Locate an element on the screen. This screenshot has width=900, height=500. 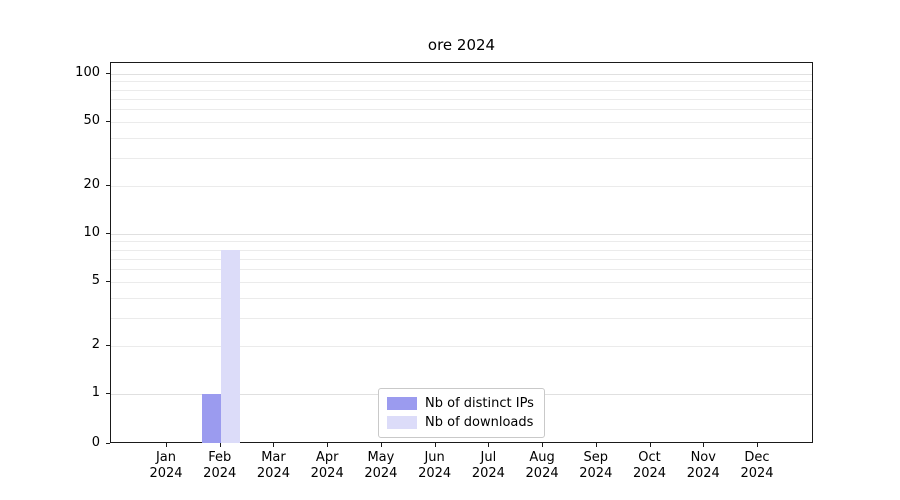
x-tick-label: Jun 2024 is located at coordinates (435, 466).